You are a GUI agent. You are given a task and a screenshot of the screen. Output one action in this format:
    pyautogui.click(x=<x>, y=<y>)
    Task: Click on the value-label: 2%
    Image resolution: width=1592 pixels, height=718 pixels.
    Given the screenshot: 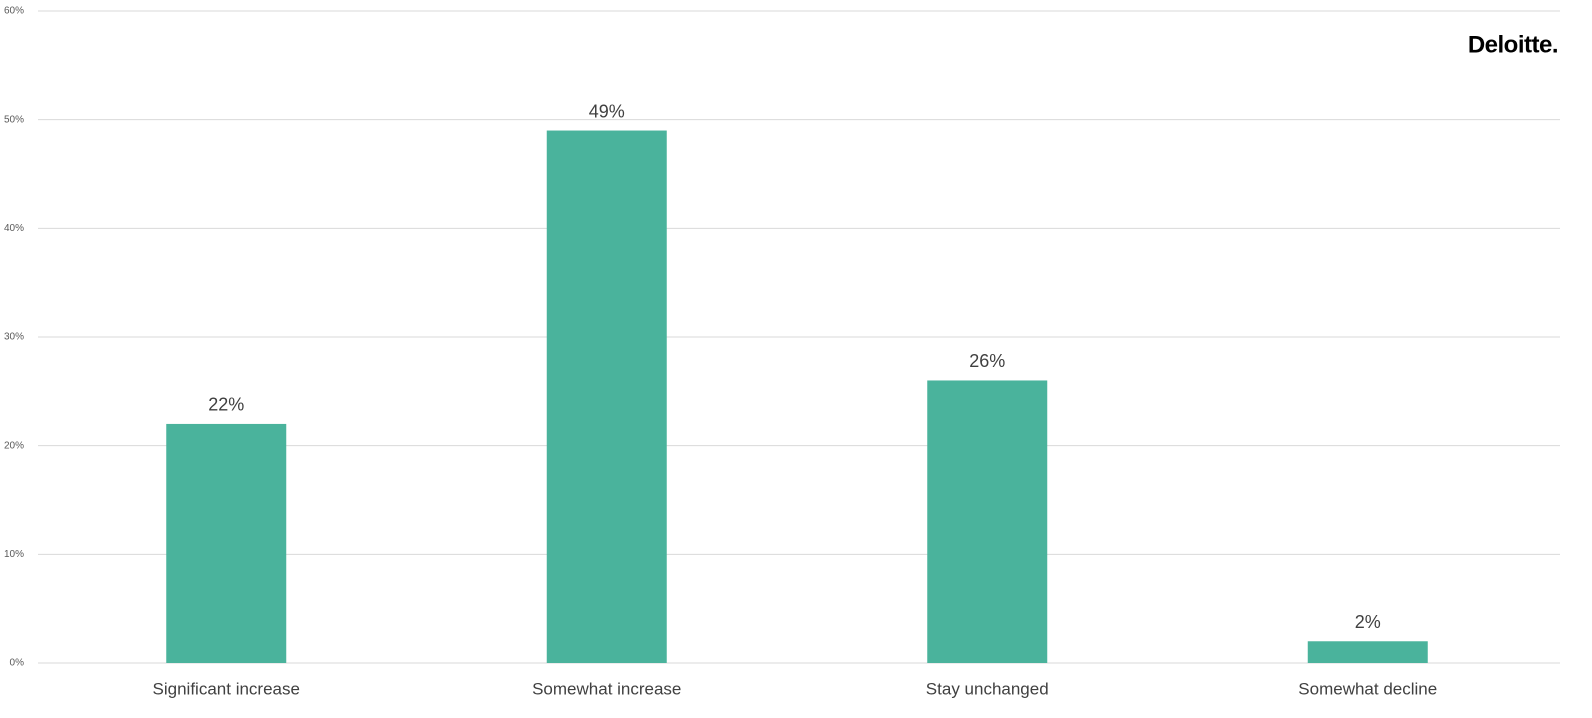 What is the action you would take?
    pyautogui.click(x=1368, y=622)
    